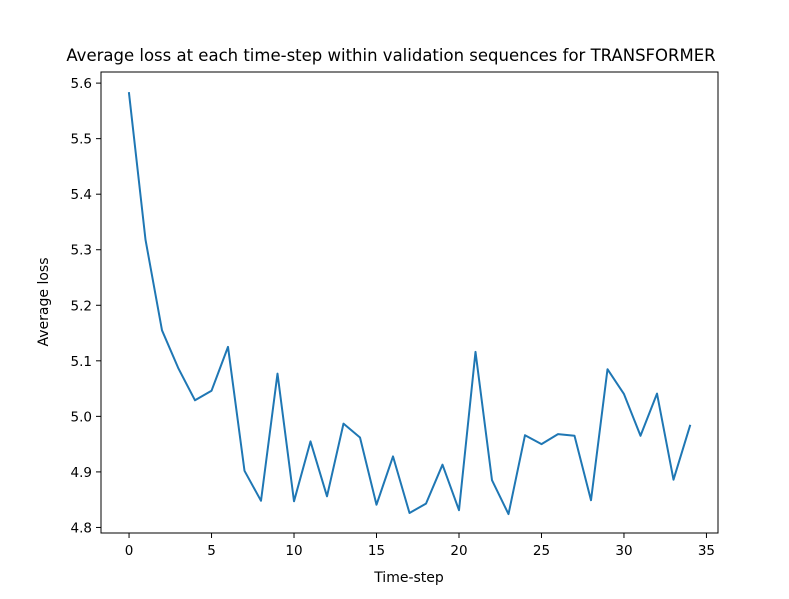  Describe the element at coordinates (408, 578) in the screenshot. I see `x-axis-label: Time-step` at that location.